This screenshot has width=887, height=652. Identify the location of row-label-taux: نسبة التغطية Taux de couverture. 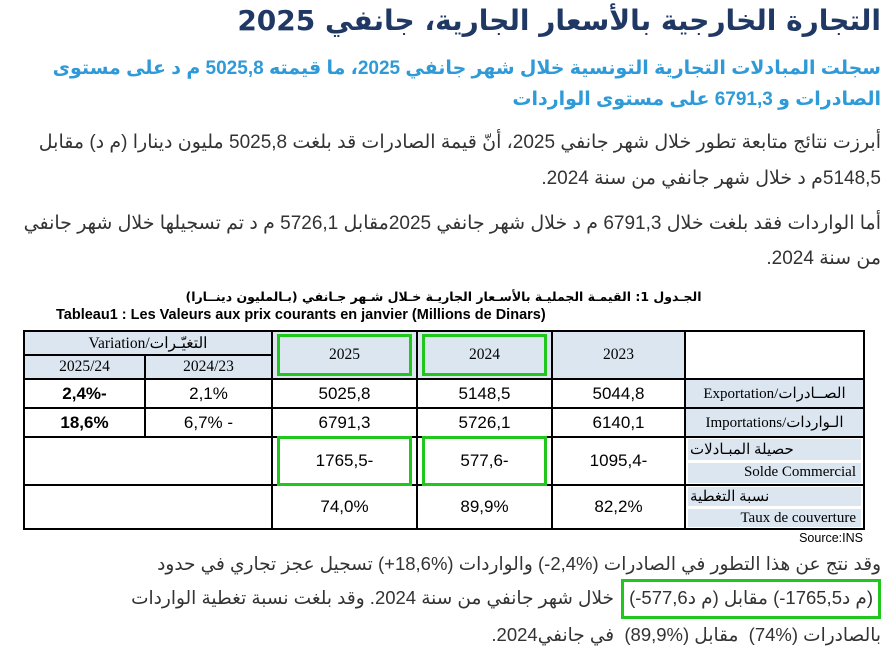
(774, 507).